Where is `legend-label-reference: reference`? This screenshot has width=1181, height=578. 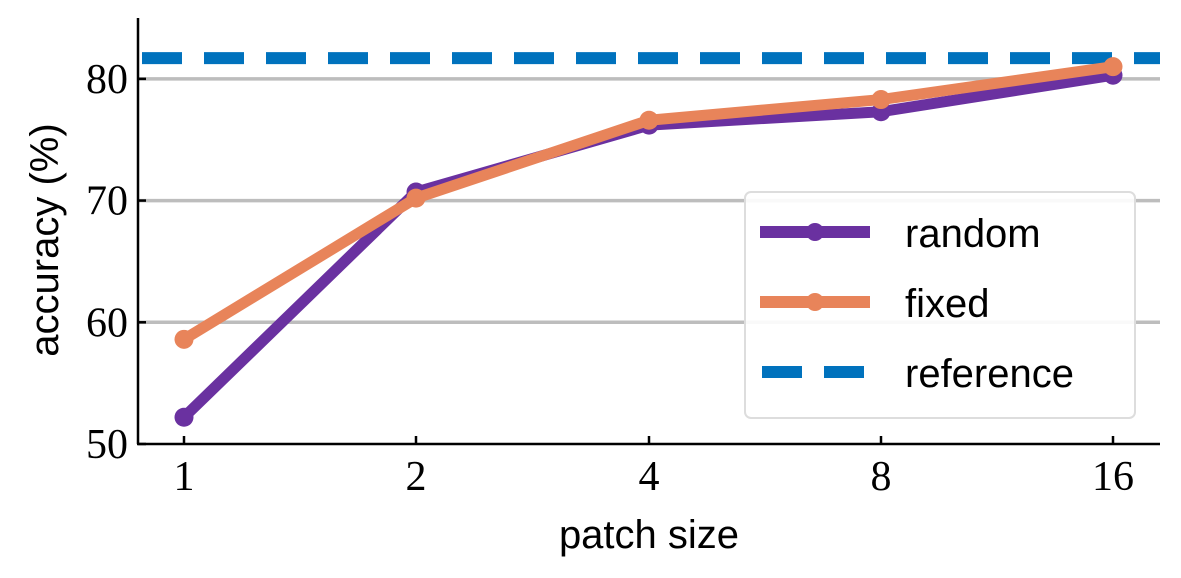
legend-label-reference: reference is located at coordinates (989, 374).